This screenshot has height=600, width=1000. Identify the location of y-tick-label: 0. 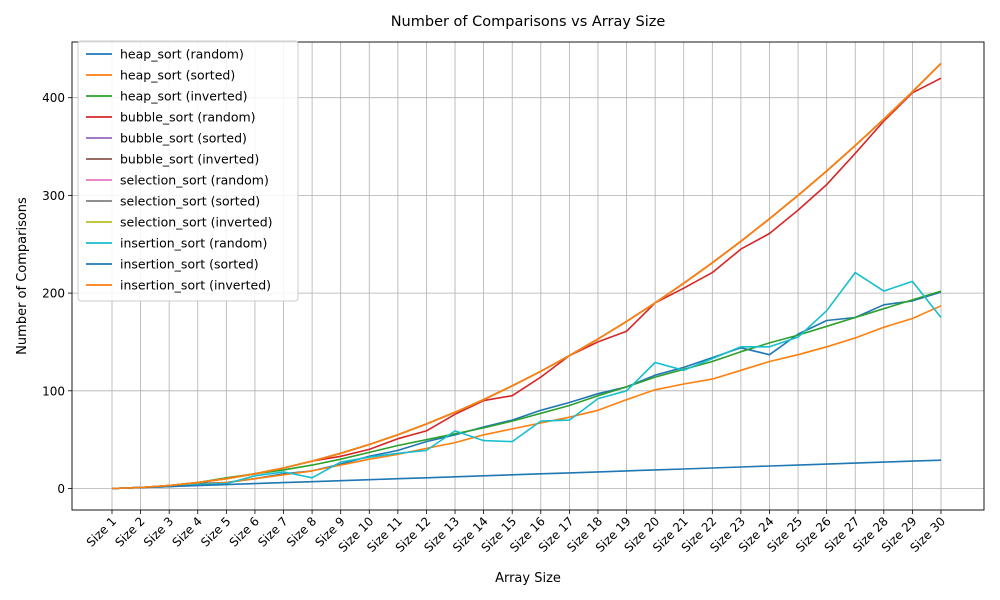
(61, 489).